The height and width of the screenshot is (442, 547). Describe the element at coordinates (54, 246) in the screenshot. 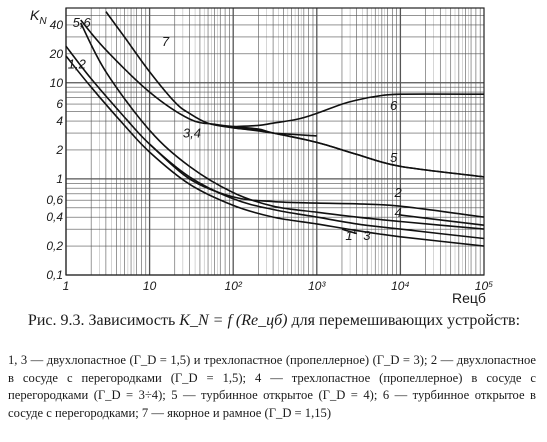

I see `y-tick-label: 0,2` at that location.